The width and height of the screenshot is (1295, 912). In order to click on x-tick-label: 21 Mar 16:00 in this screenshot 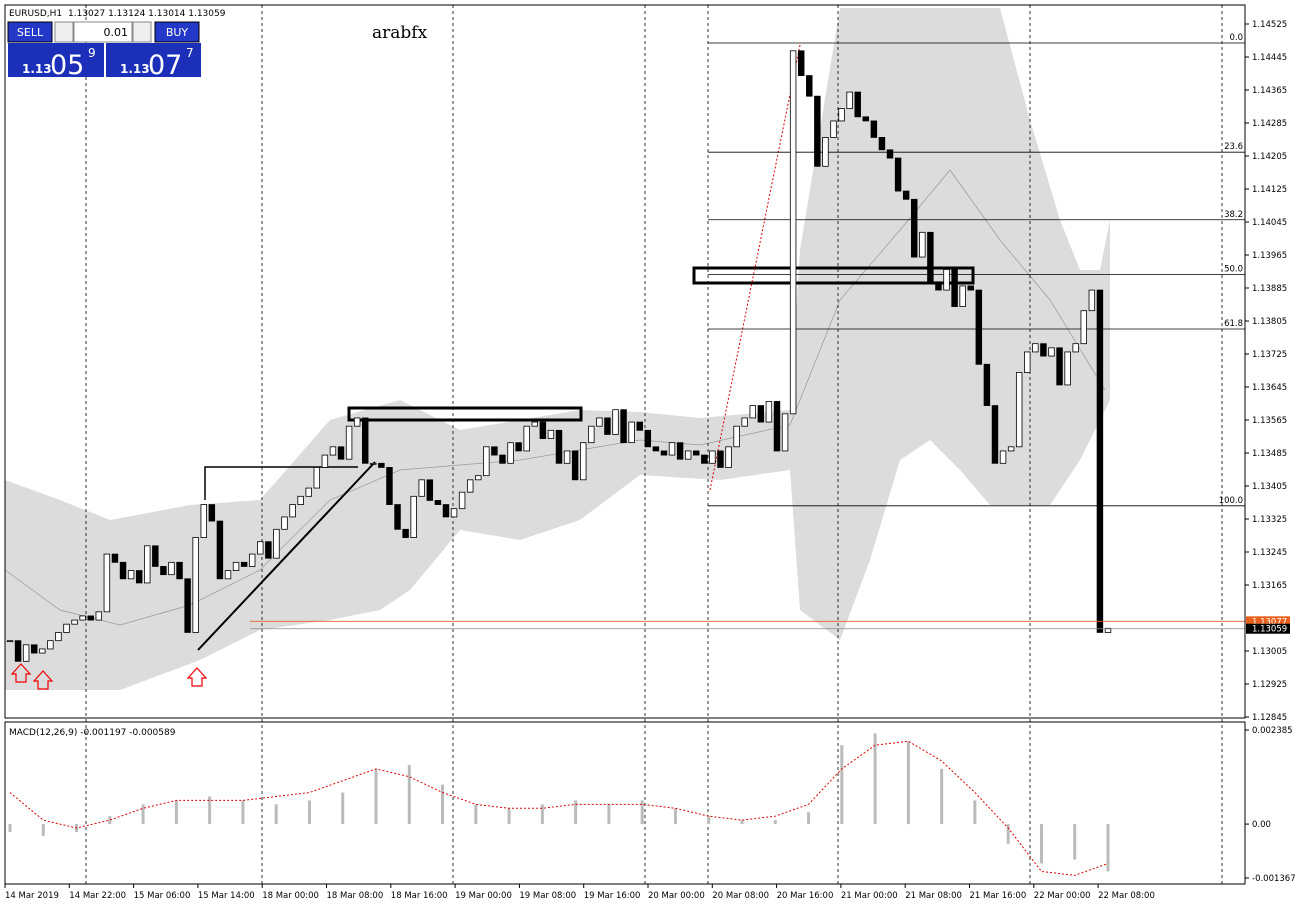, I will do `click(998, 896)`.